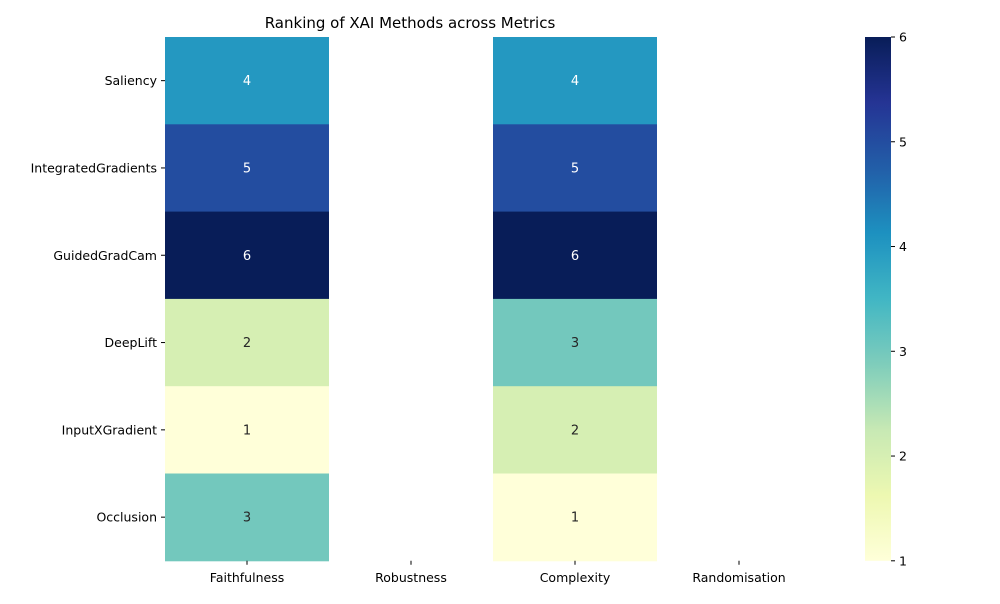  I want to click on colorbar-gradient, so click(878, 299).